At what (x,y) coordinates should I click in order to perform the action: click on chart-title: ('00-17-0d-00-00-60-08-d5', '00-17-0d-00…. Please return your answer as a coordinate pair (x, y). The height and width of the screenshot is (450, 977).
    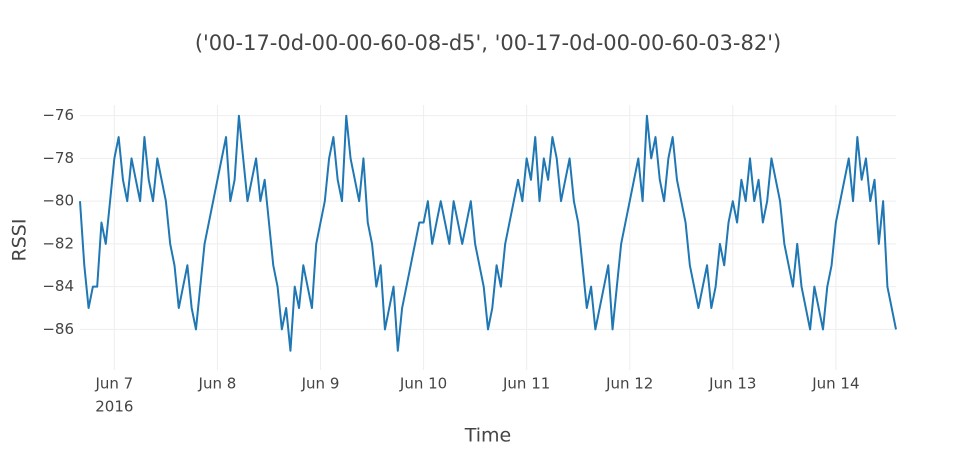
    Looking at the image, I should click on (488, 43).